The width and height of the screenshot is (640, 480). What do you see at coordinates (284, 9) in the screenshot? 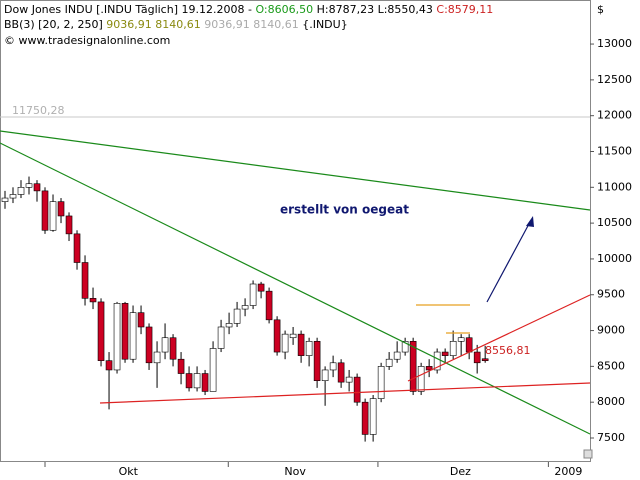
I see `open-label: O:8606,50` at bounding box center [284, 9].